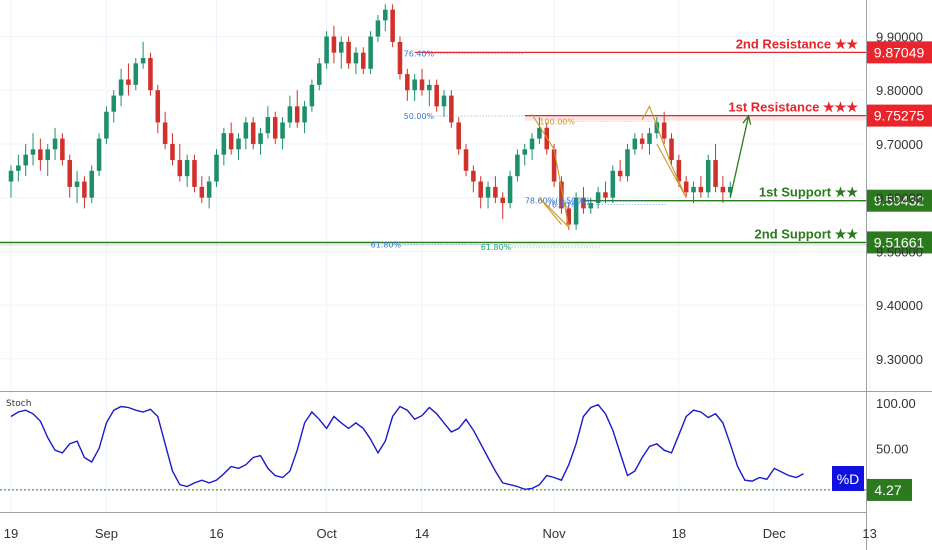  Describe the element at coordinates (386, 244) in the screenshot. I see `fib-label-5: 61.80%` at that location.